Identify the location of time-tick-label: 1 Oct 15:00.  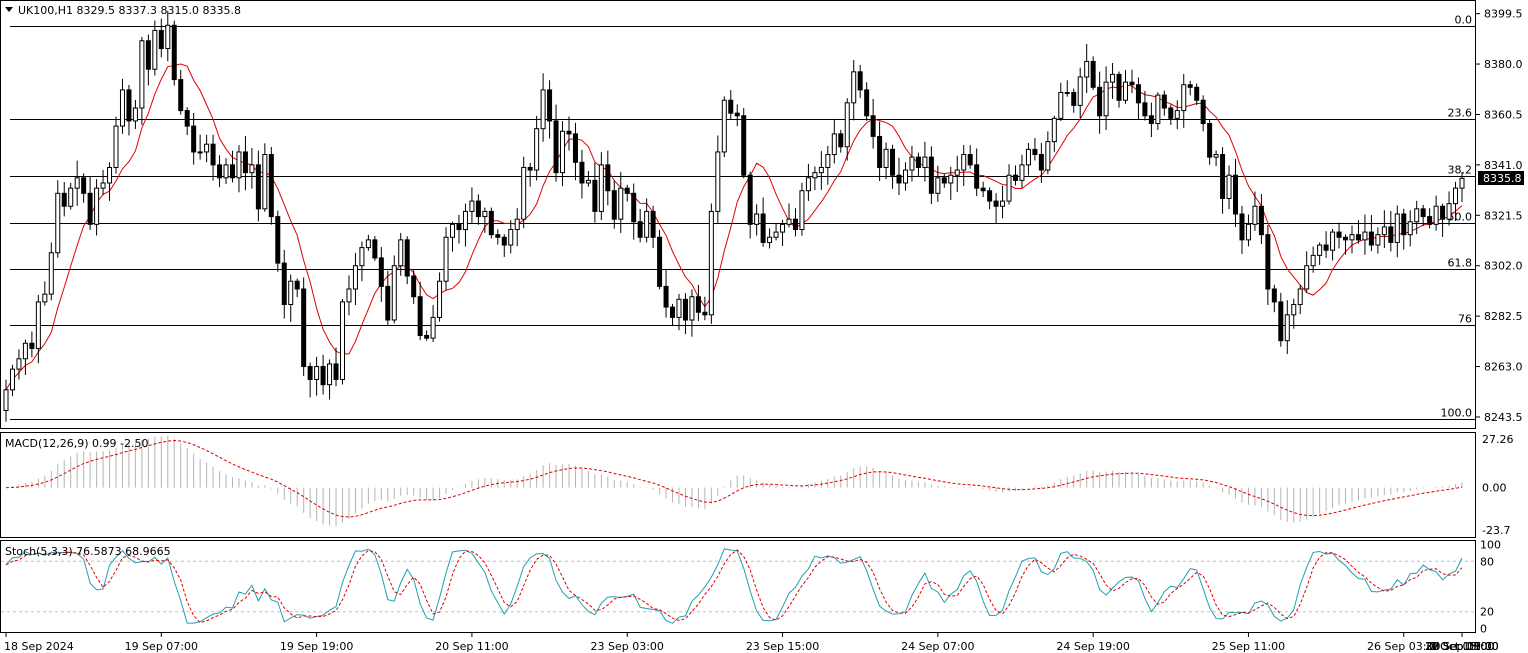
(1462, 646).